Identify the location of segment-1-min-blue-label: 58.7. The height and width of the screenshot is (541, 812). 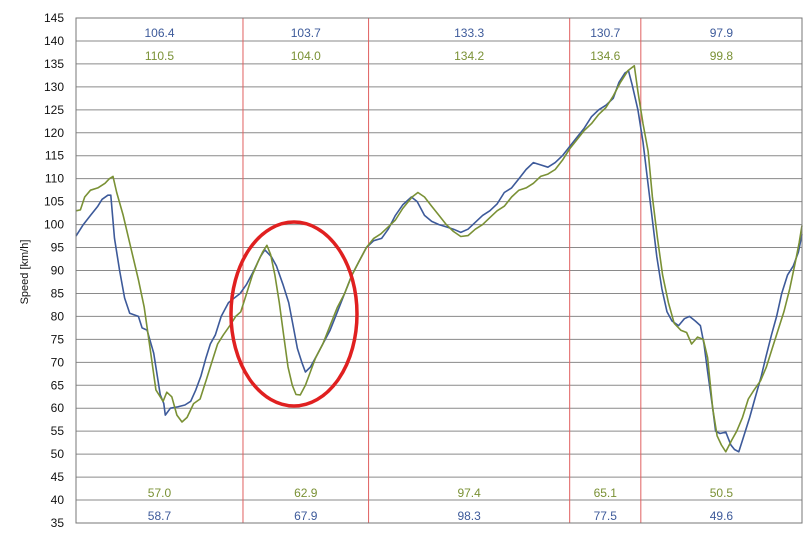
(160, 516).